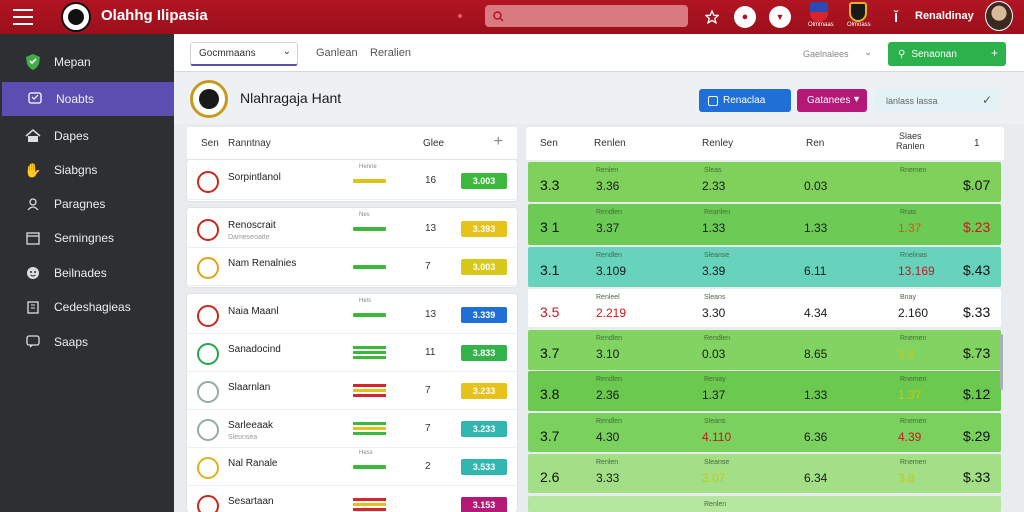 This screenshot has height=512, width=1024. What do you see at coordinates (714, 186) in the screenshot?
I see `odds-value: 2.33` at bounding box center [714, 186].